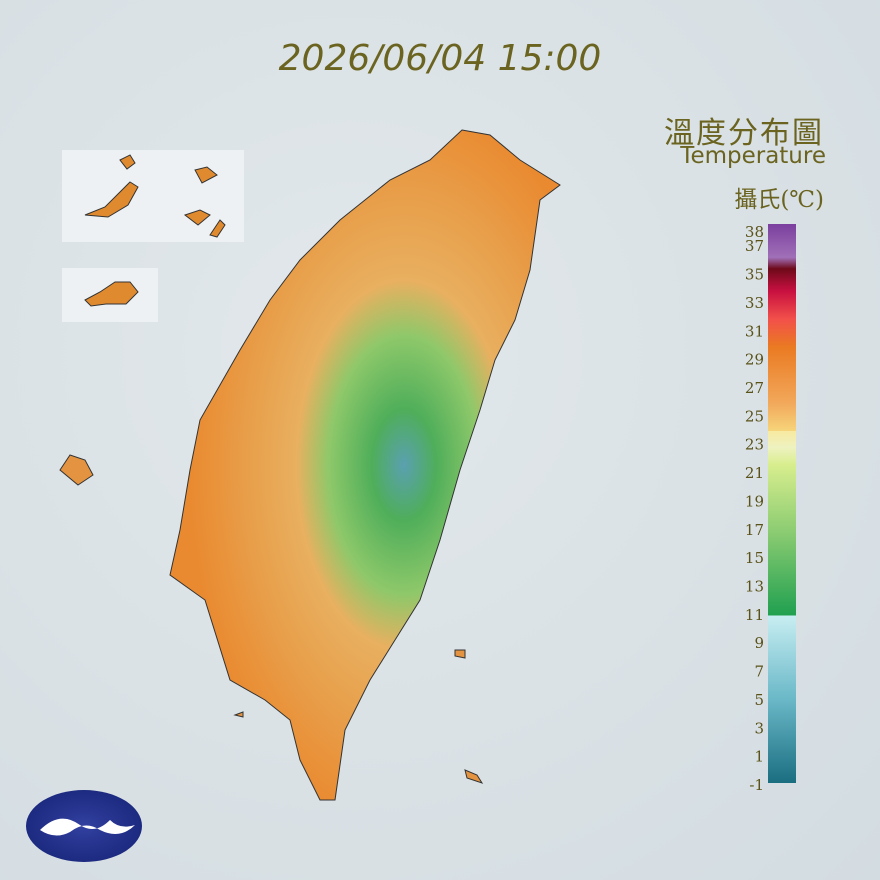 Image resolution: width=880 pixels, height=880 pixels. Describe the element at coordinates (759, 757) in the screenshot. I see `legend-tick-label: 1` at that location.